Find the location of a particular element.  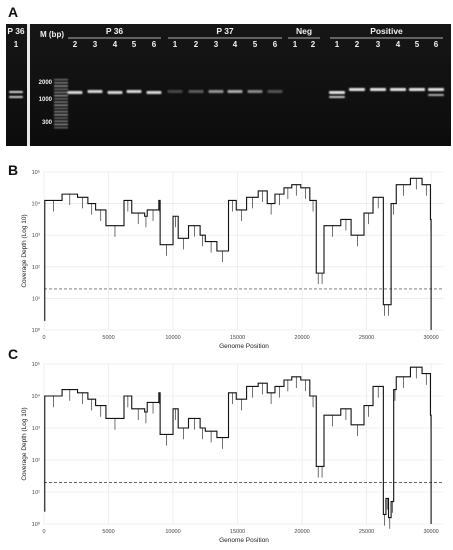

gel-marker-size-label: 1000 is located at coordinates (46, 100).